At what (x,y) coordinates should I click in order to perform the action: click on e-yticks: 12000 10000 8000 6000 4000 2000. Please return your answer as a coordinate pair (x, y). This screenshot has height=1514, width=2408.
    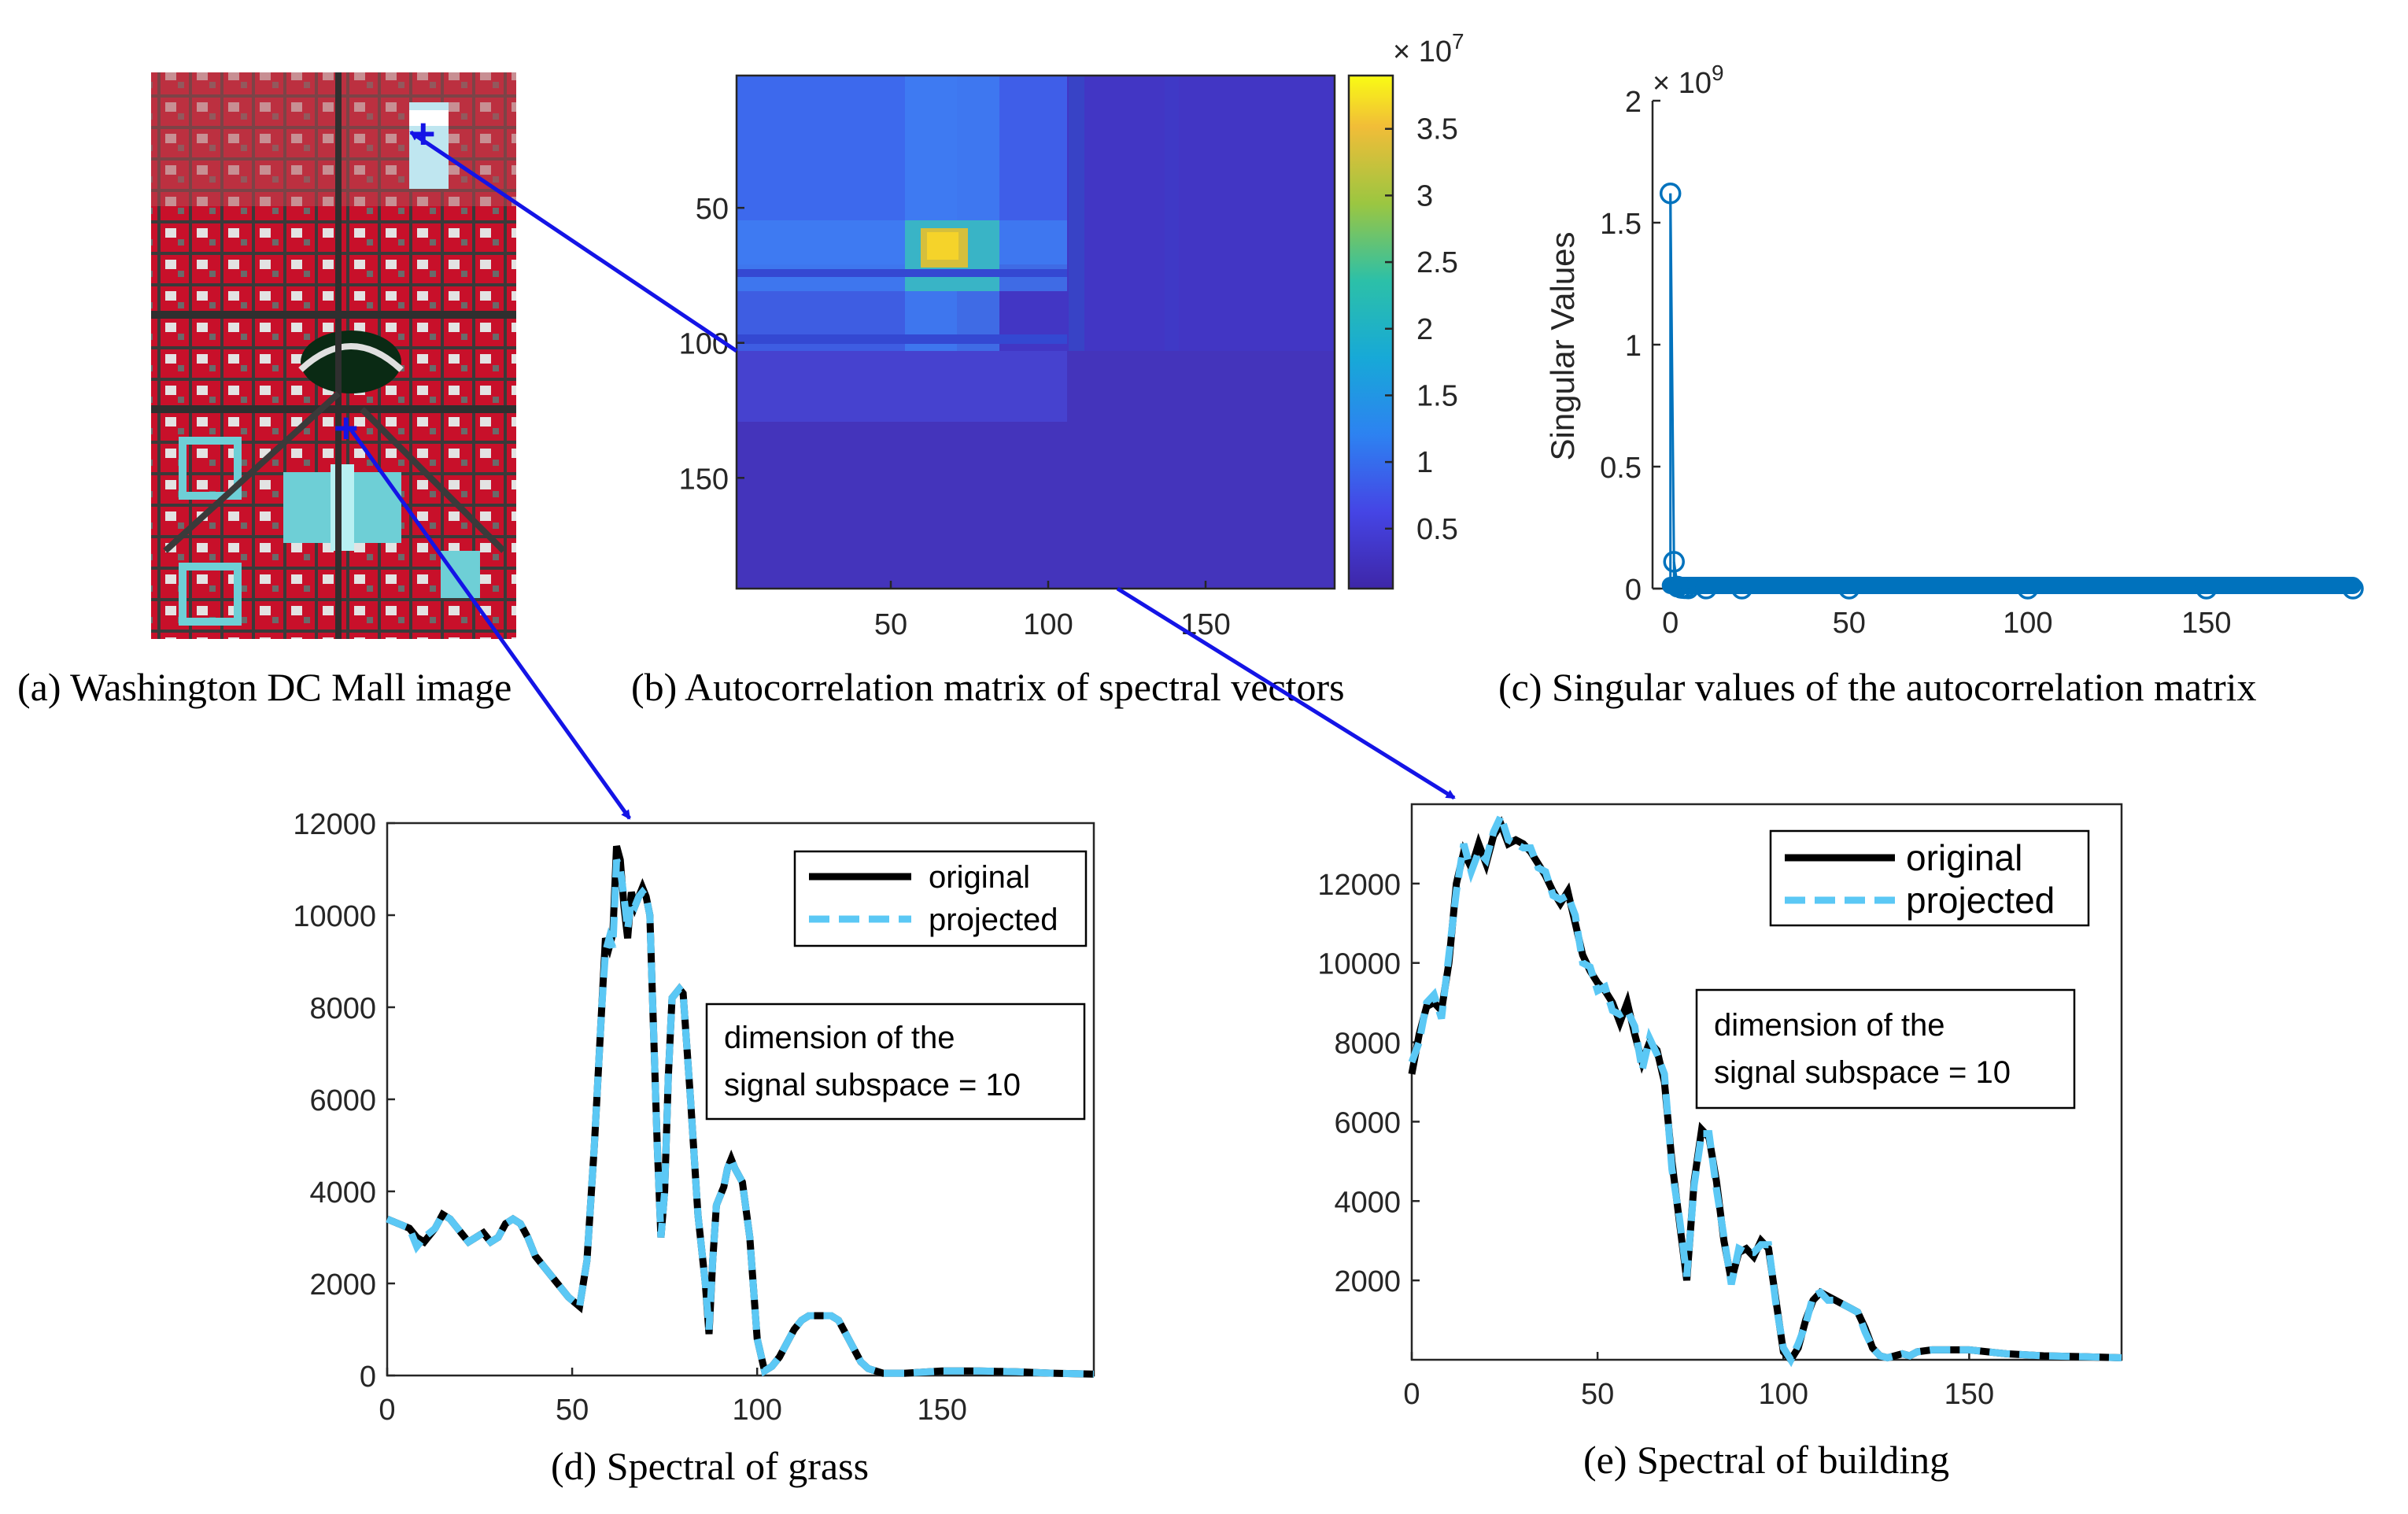
    Looking at the image, I should click on (1368, 1083).